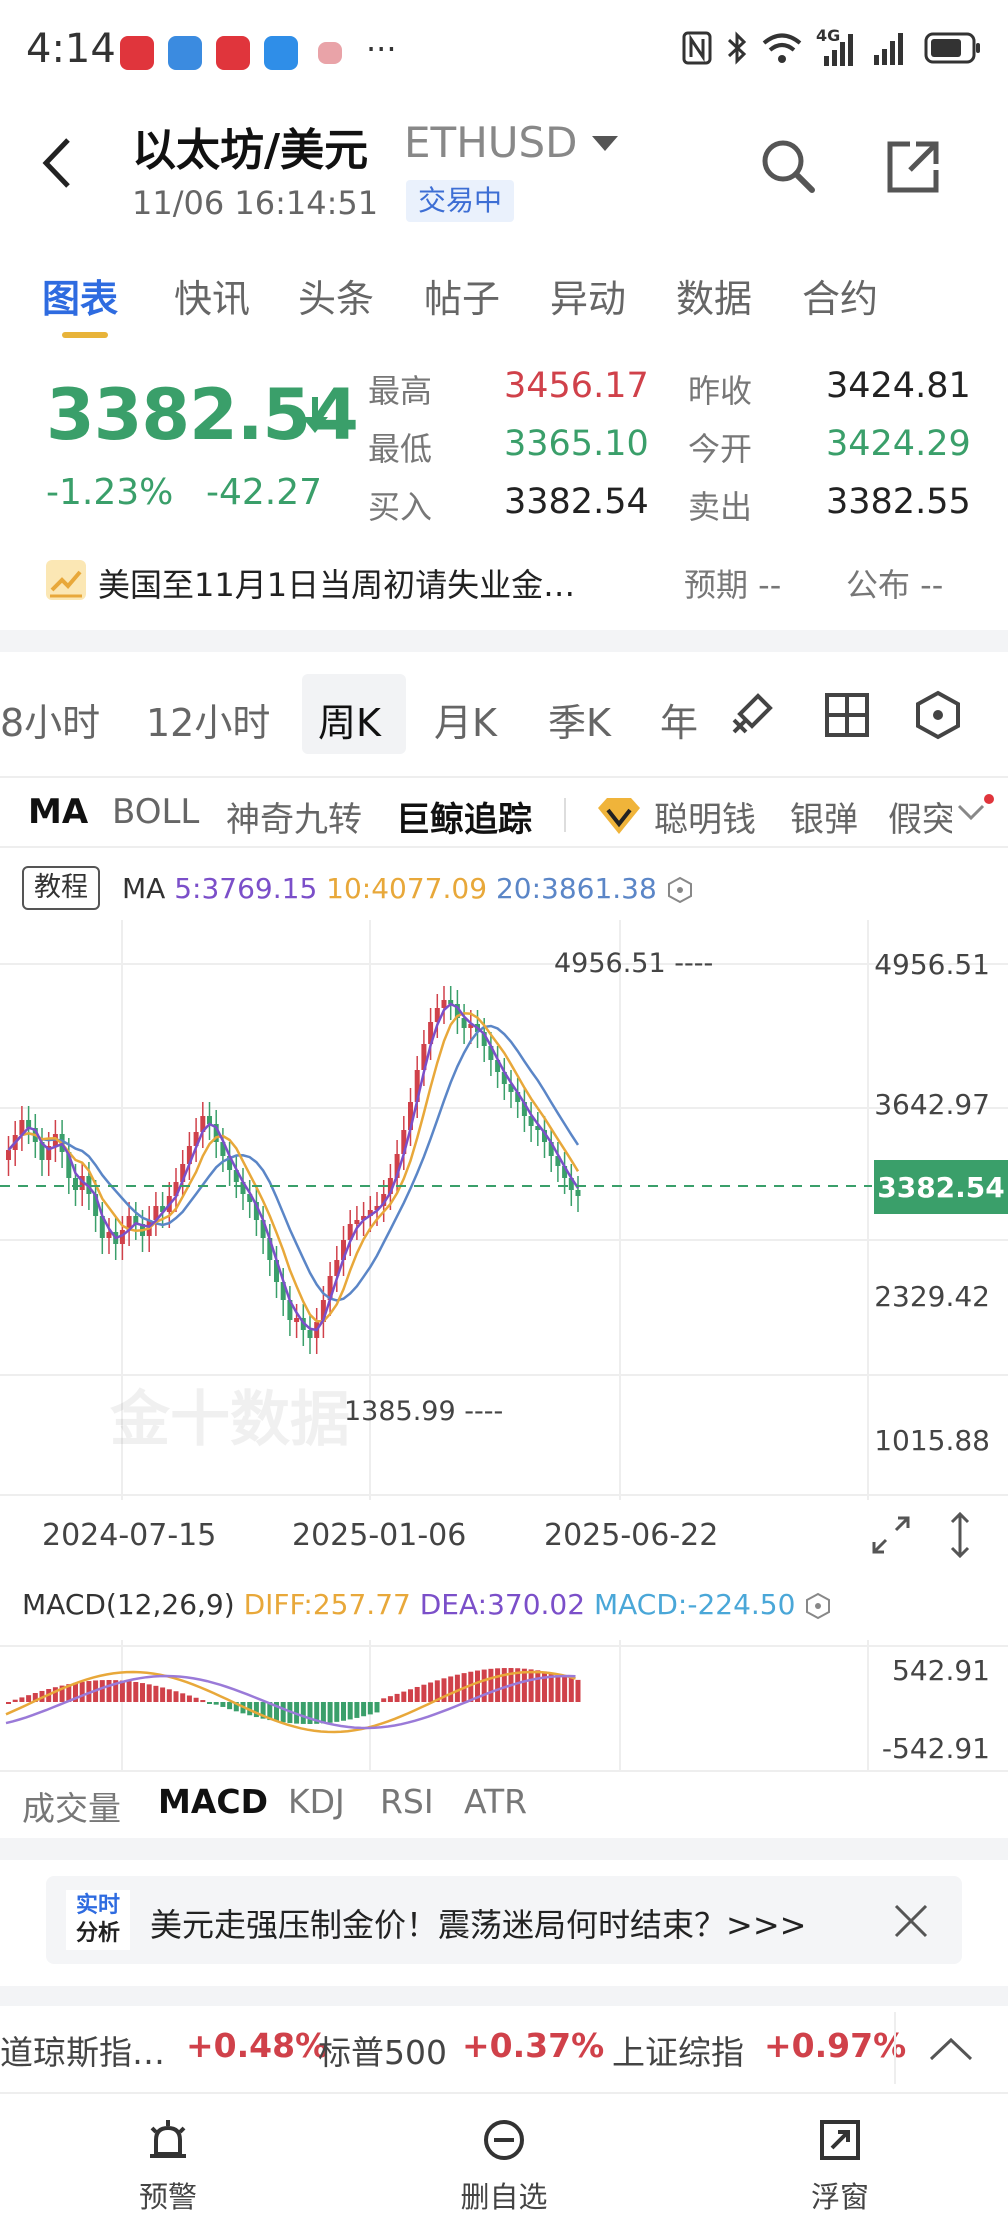 Image resolution: width=1008 pixels, height=2232 pixels. I want to click on indicator-tab-silver-bullet: 银弹, so click(824, 820).